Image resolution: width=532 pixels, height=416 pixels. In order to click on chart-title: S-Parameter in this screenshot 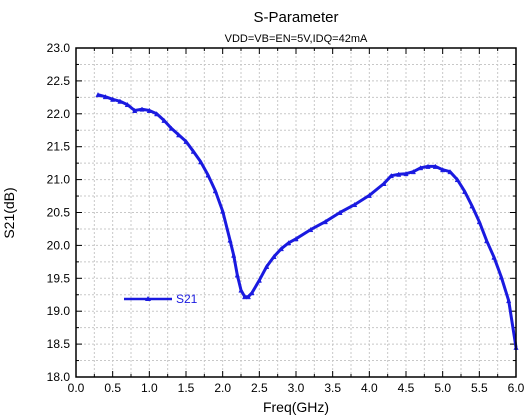, I will do `click(295, 17)`.